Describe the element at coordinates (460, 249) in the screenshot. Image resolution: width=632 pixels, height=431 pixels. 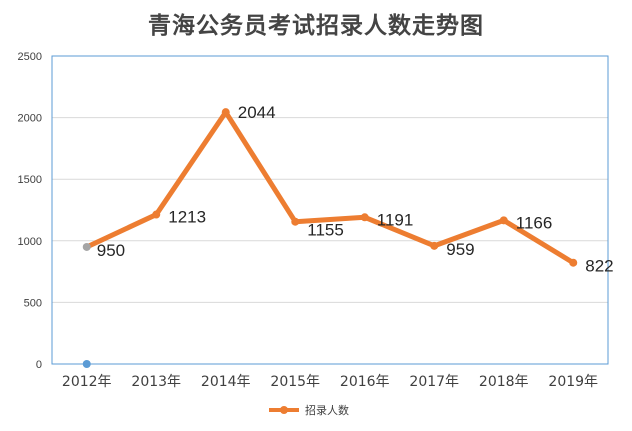
I see `data-label-6: 959` at that location.